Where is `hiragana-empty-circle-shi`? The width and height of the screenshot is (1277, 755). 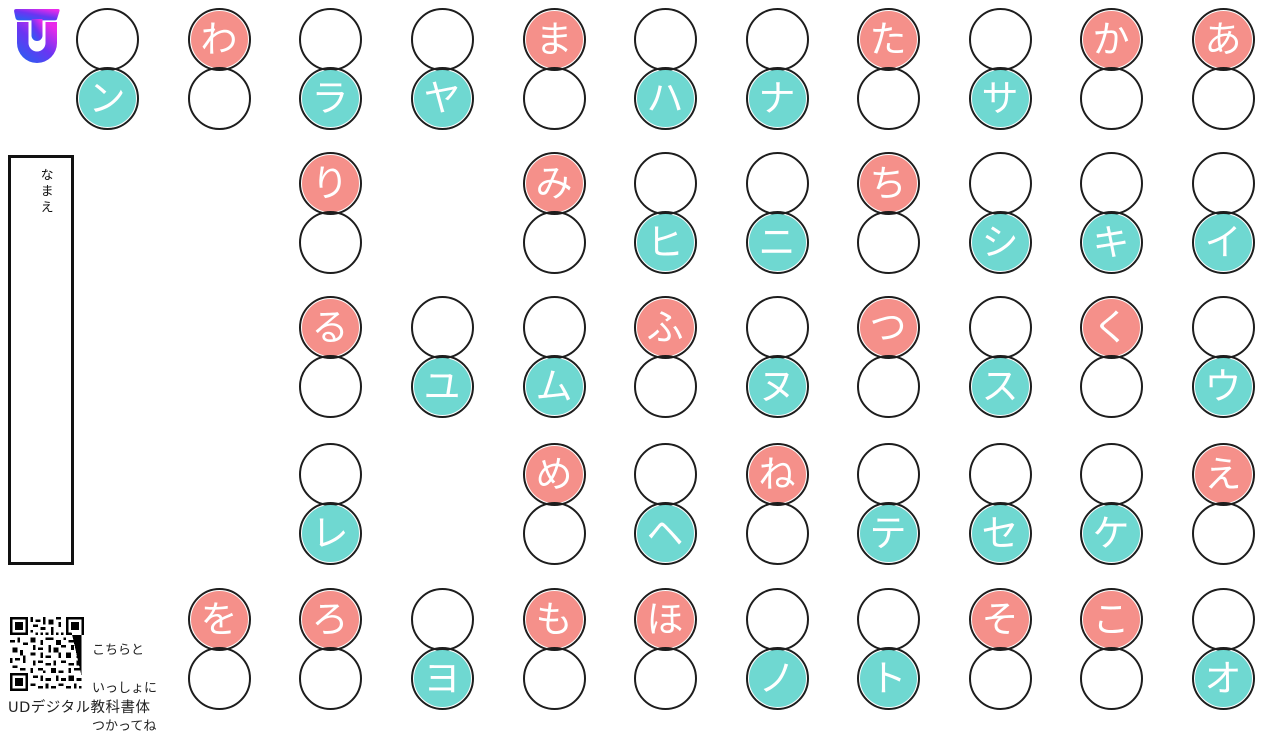
hiragana-empty-circle-shi is located at coordinates (1000, 183).